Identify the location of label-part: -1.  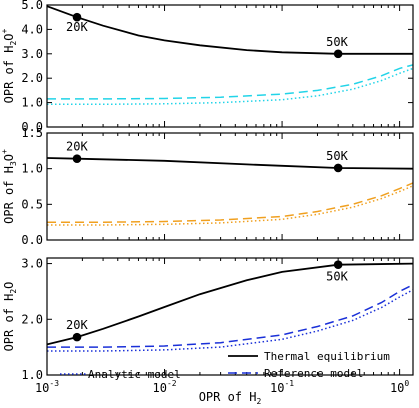
(289, 383).